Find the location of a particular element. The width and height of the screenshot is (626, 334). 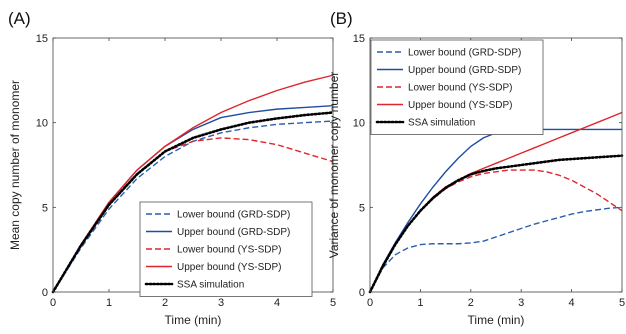

y-axis-label: Variance of monomer copy number is located at coordinates (334, 165).